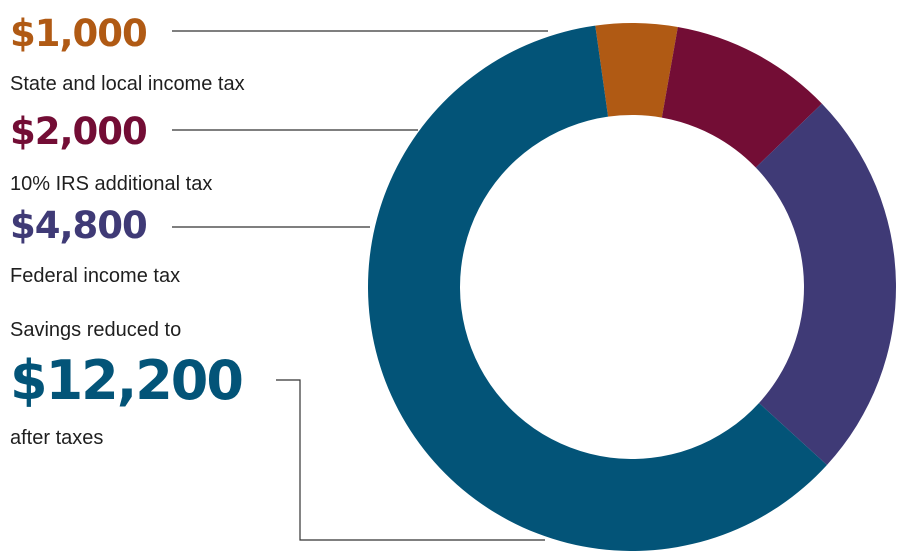 This screenshot has height=554, width=898. Describe the element at coordinates (636, 70) in the screenshot. I see `slice-state-local-tax` at that location.